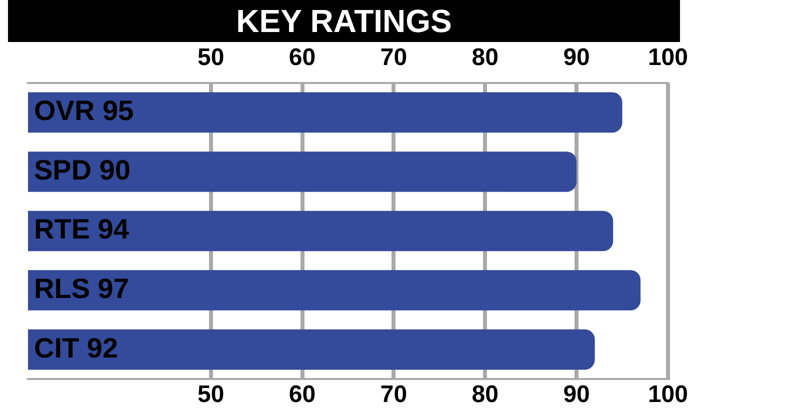 The image size is (785, 415). What do you see at coordinates (668, 394) in the screenshot?
I see `x-tick-label: 100` at bounding box center [668, 394].